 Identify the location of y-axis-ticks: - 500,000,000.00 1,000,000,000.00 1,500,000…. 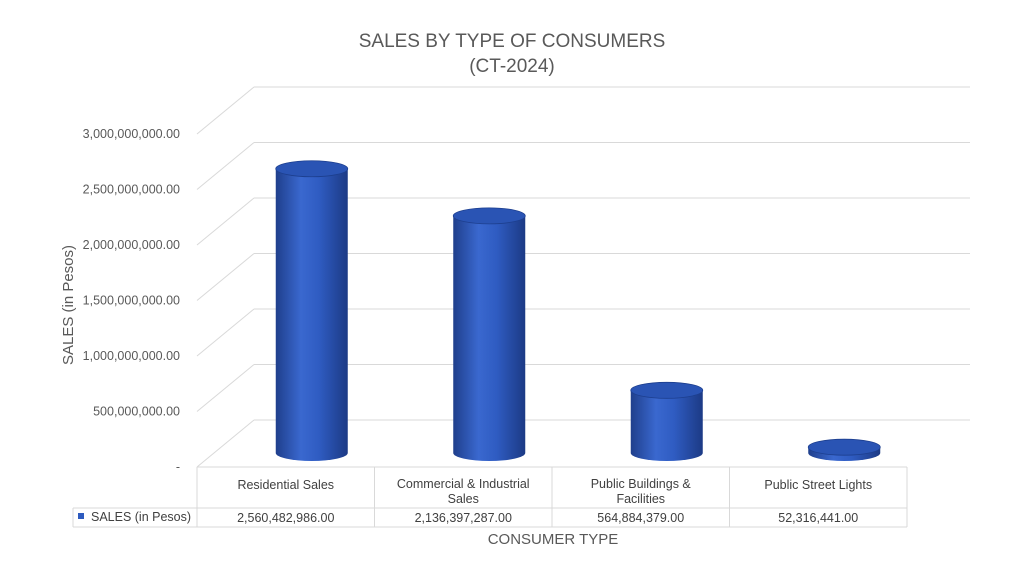
(131, 300).